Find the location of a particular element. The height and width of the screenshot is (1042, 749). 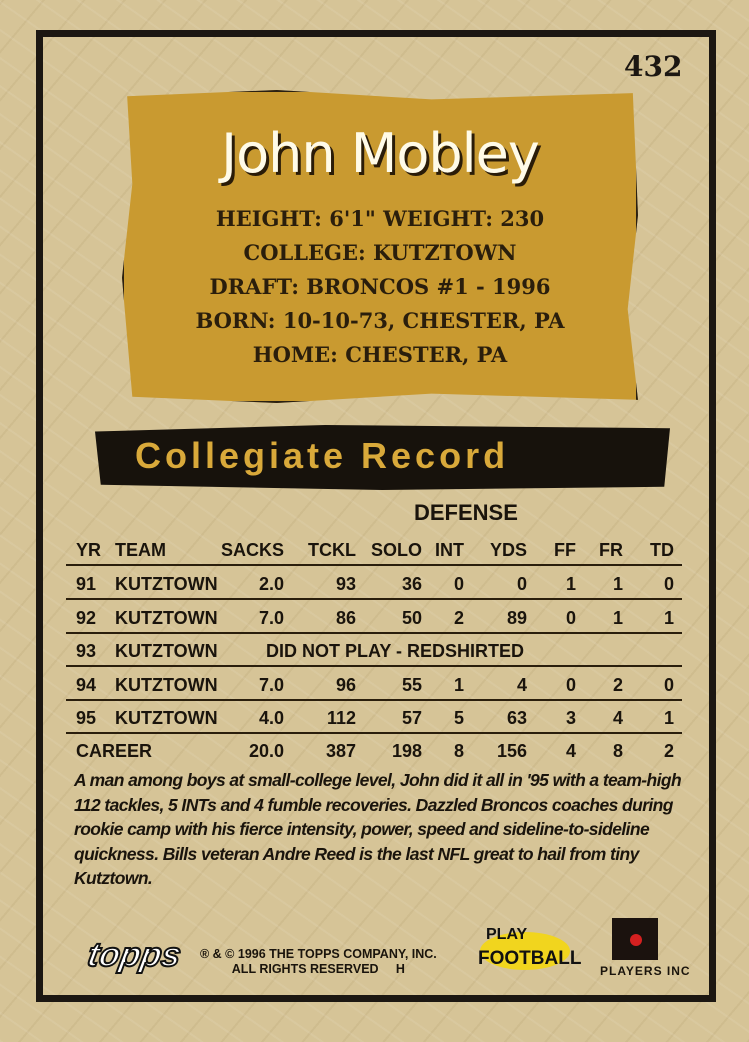

section-banner: Collegiate Record is located at coordinates (382, 457).